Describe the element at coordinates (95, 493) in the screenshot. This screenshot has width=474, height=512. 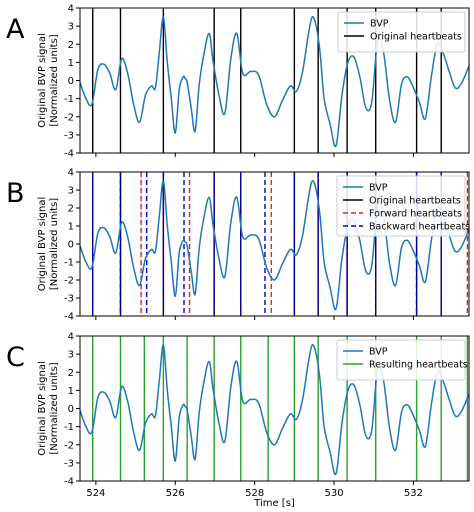
I see `x-tick-label: 524` at that location.